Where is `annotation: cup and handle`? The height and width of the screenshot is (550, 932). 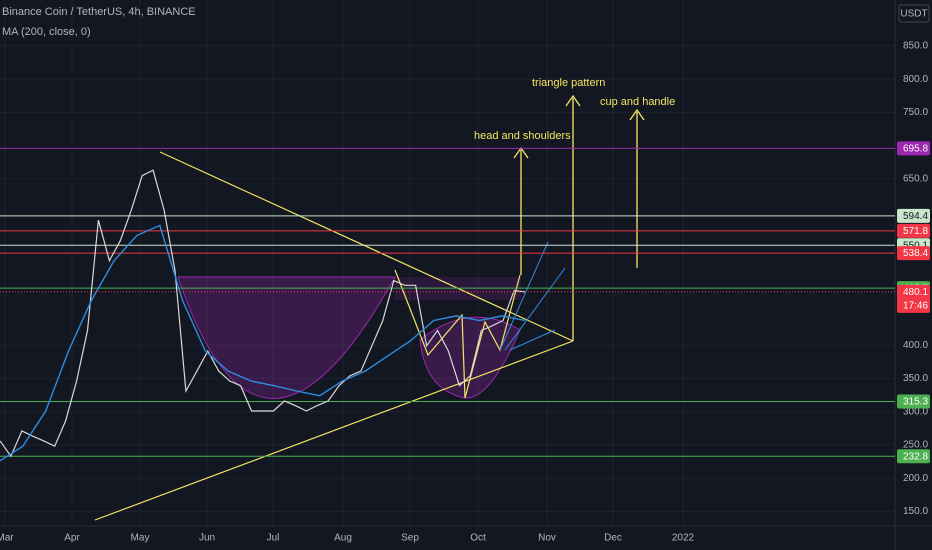
annotation: cup and handle is located at coordinates (637, 102).